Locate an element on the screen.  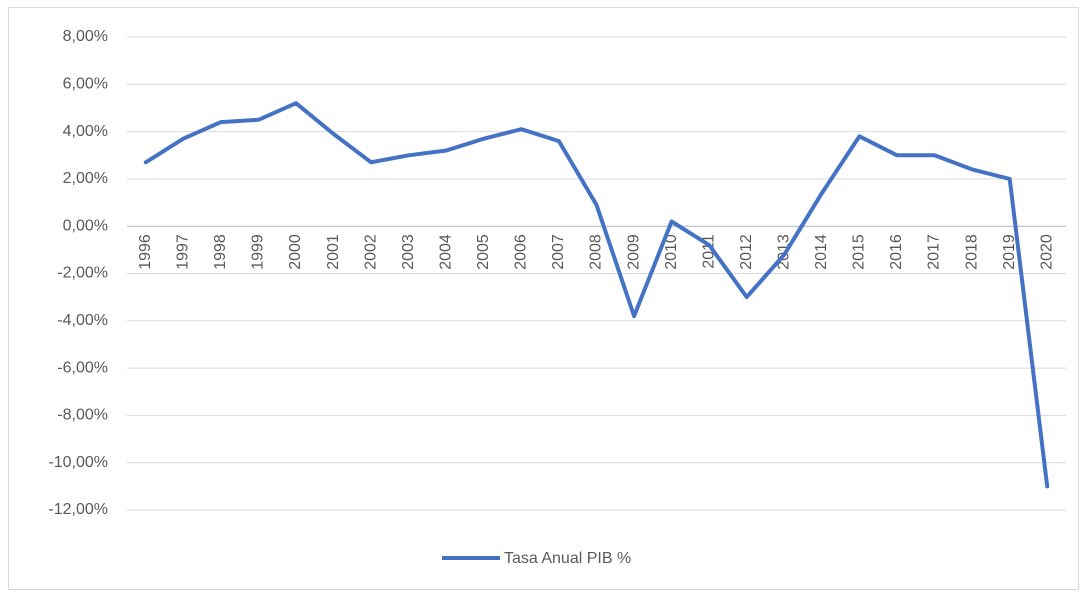
y-tick-label: -4,00% is located at coordinates (82, 320).